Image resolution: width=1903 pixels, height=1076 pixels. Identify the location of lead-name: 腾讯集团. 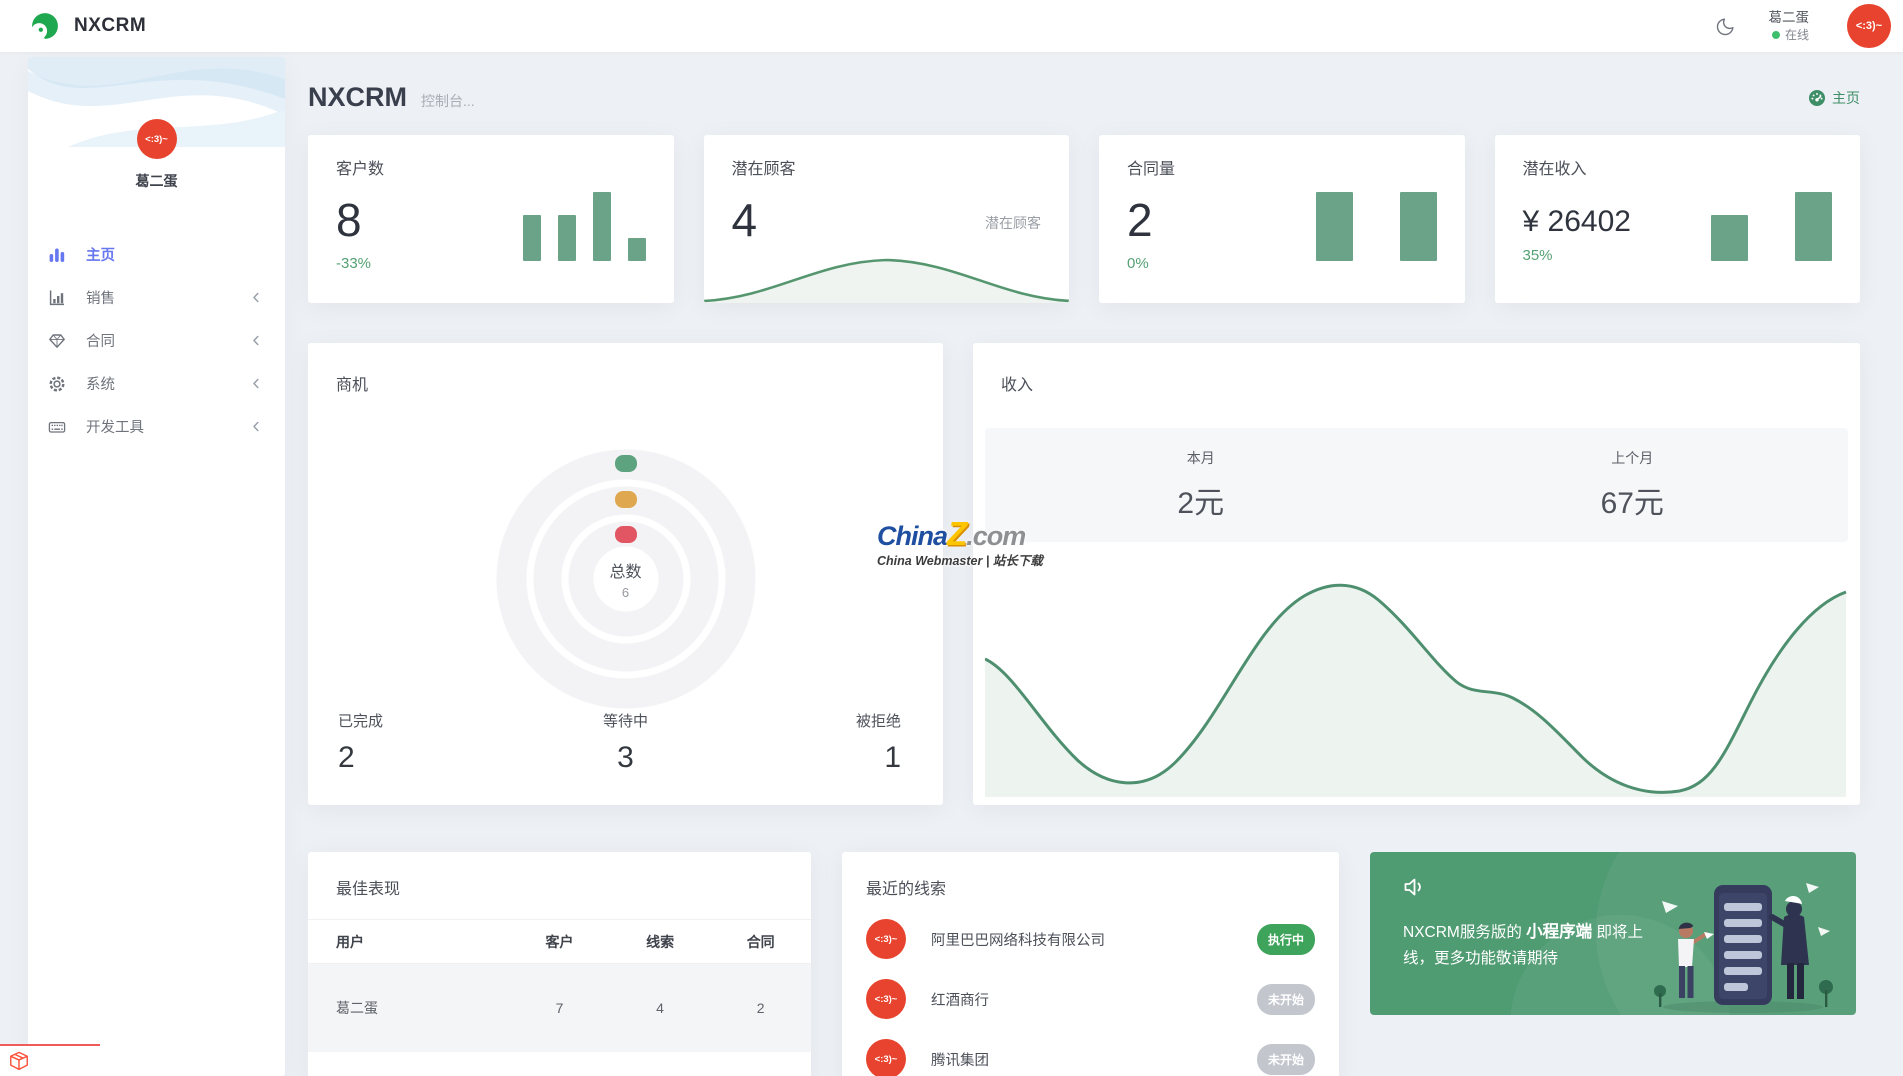
(960, 1060).